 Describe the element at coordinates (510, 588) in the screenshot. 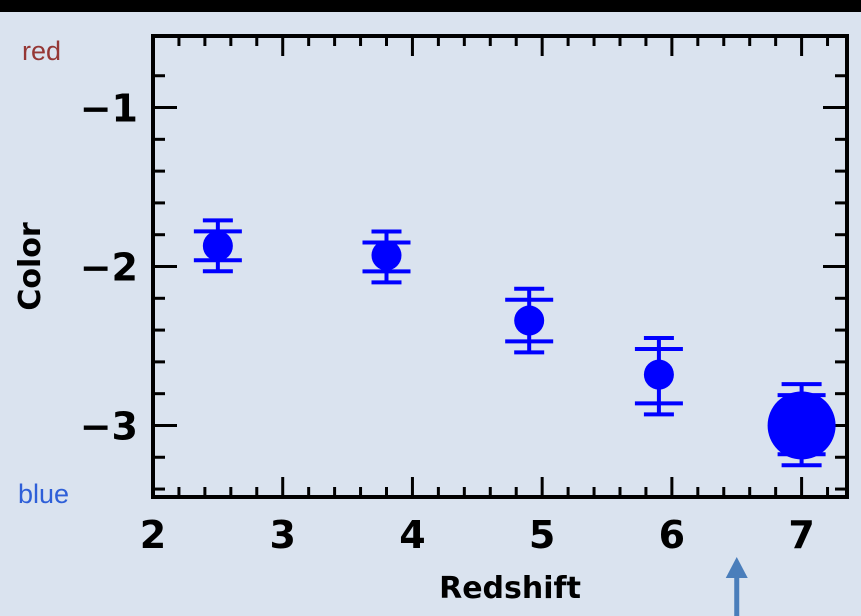

I see `x-axis-title: Redshift` at that location.